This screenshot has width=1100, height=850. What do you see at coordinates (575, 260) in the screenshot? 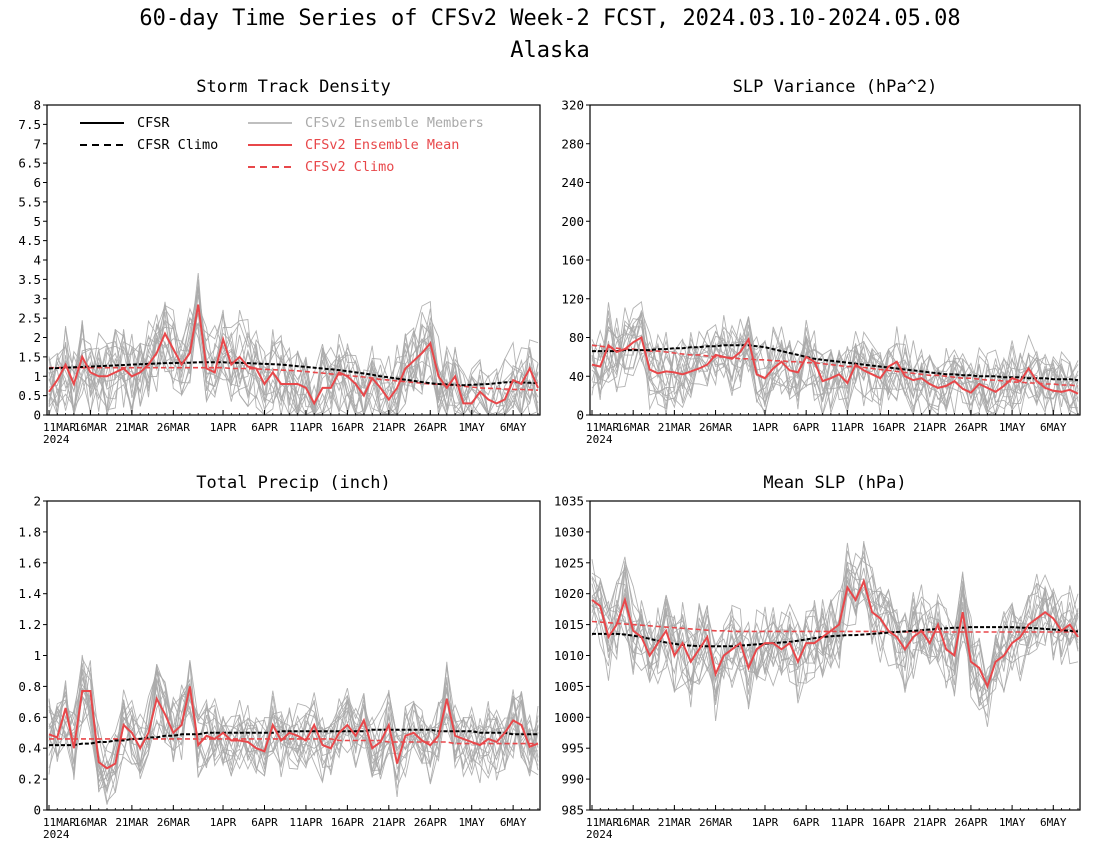
I see `y-axis: 0 40 80 120 160 200 240 280 320` at bounding box center [575, 260].